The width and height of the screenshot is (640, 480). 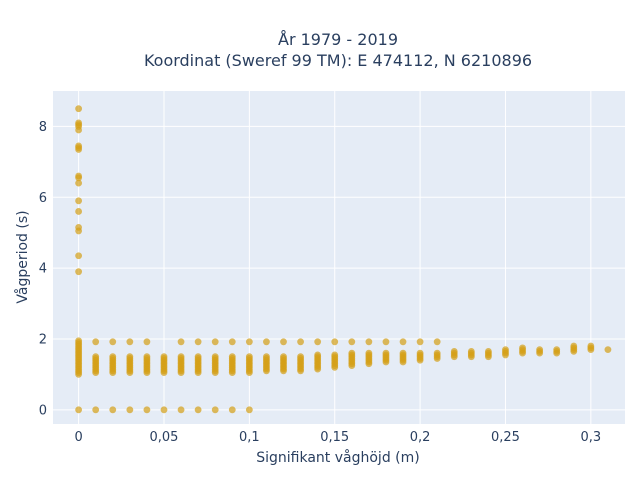 What do you see at coordinates (43, 198) in the screenshot?
I see `y-tick-label: 6` at bounding box center [43, 198].